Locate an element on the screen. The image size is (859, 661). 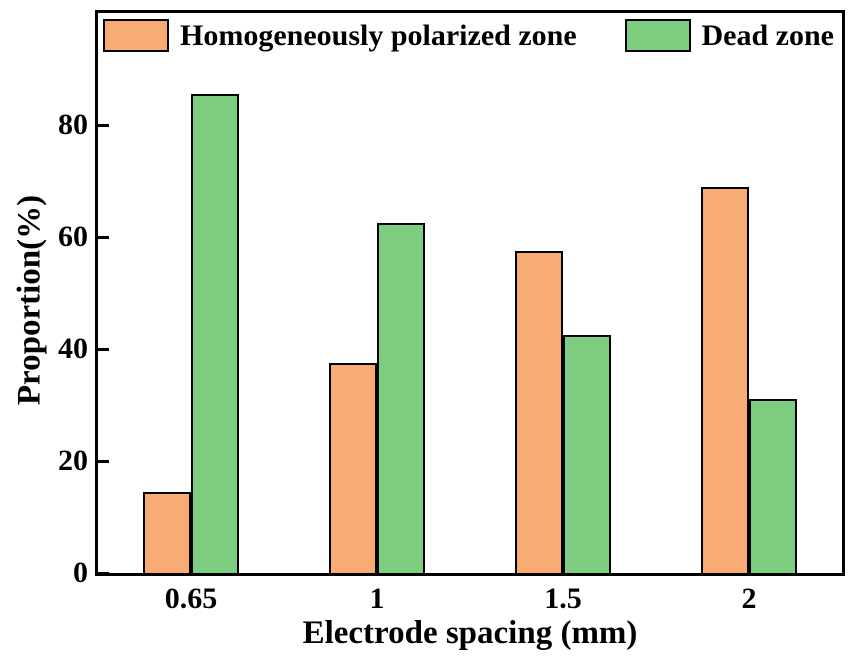
legend: Homogeneously polarized zone Dead zone is located at coordinates (468, 35).